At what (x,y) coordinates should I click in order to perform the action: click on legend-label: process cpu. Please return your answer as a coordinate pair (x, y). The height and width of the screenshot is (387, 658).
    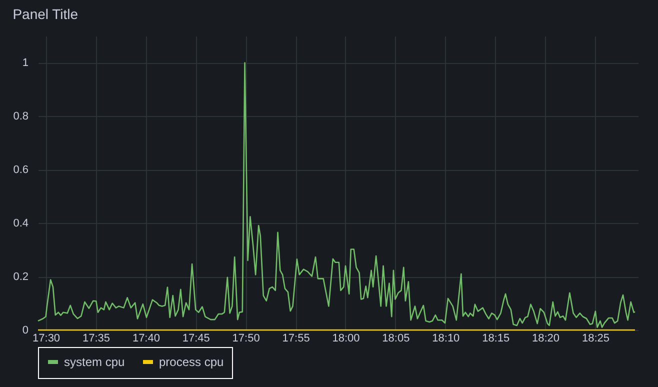
    Looking at the image, I should click on (191, 362).